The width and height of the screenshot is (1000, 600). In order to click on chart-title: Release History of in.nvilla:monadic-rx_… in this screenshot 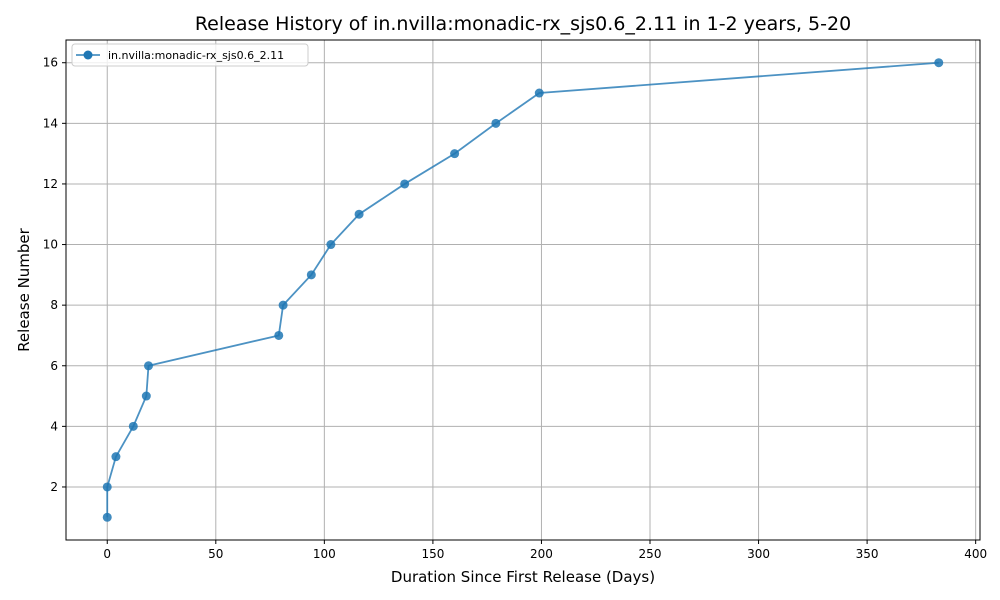, I will do `click(523, 24)`.